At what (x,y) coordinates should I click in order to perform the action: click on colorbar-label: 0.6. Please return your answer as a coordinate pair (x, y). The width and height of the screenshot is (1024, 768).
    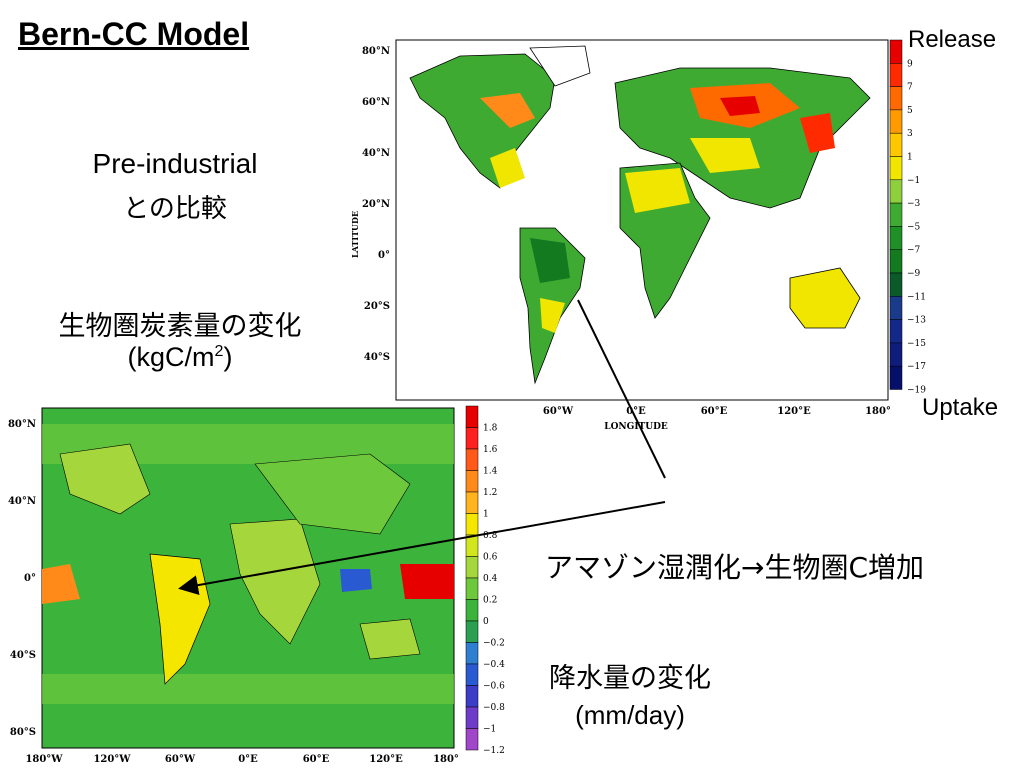
    Looking at the image, I should click on (490, 558).